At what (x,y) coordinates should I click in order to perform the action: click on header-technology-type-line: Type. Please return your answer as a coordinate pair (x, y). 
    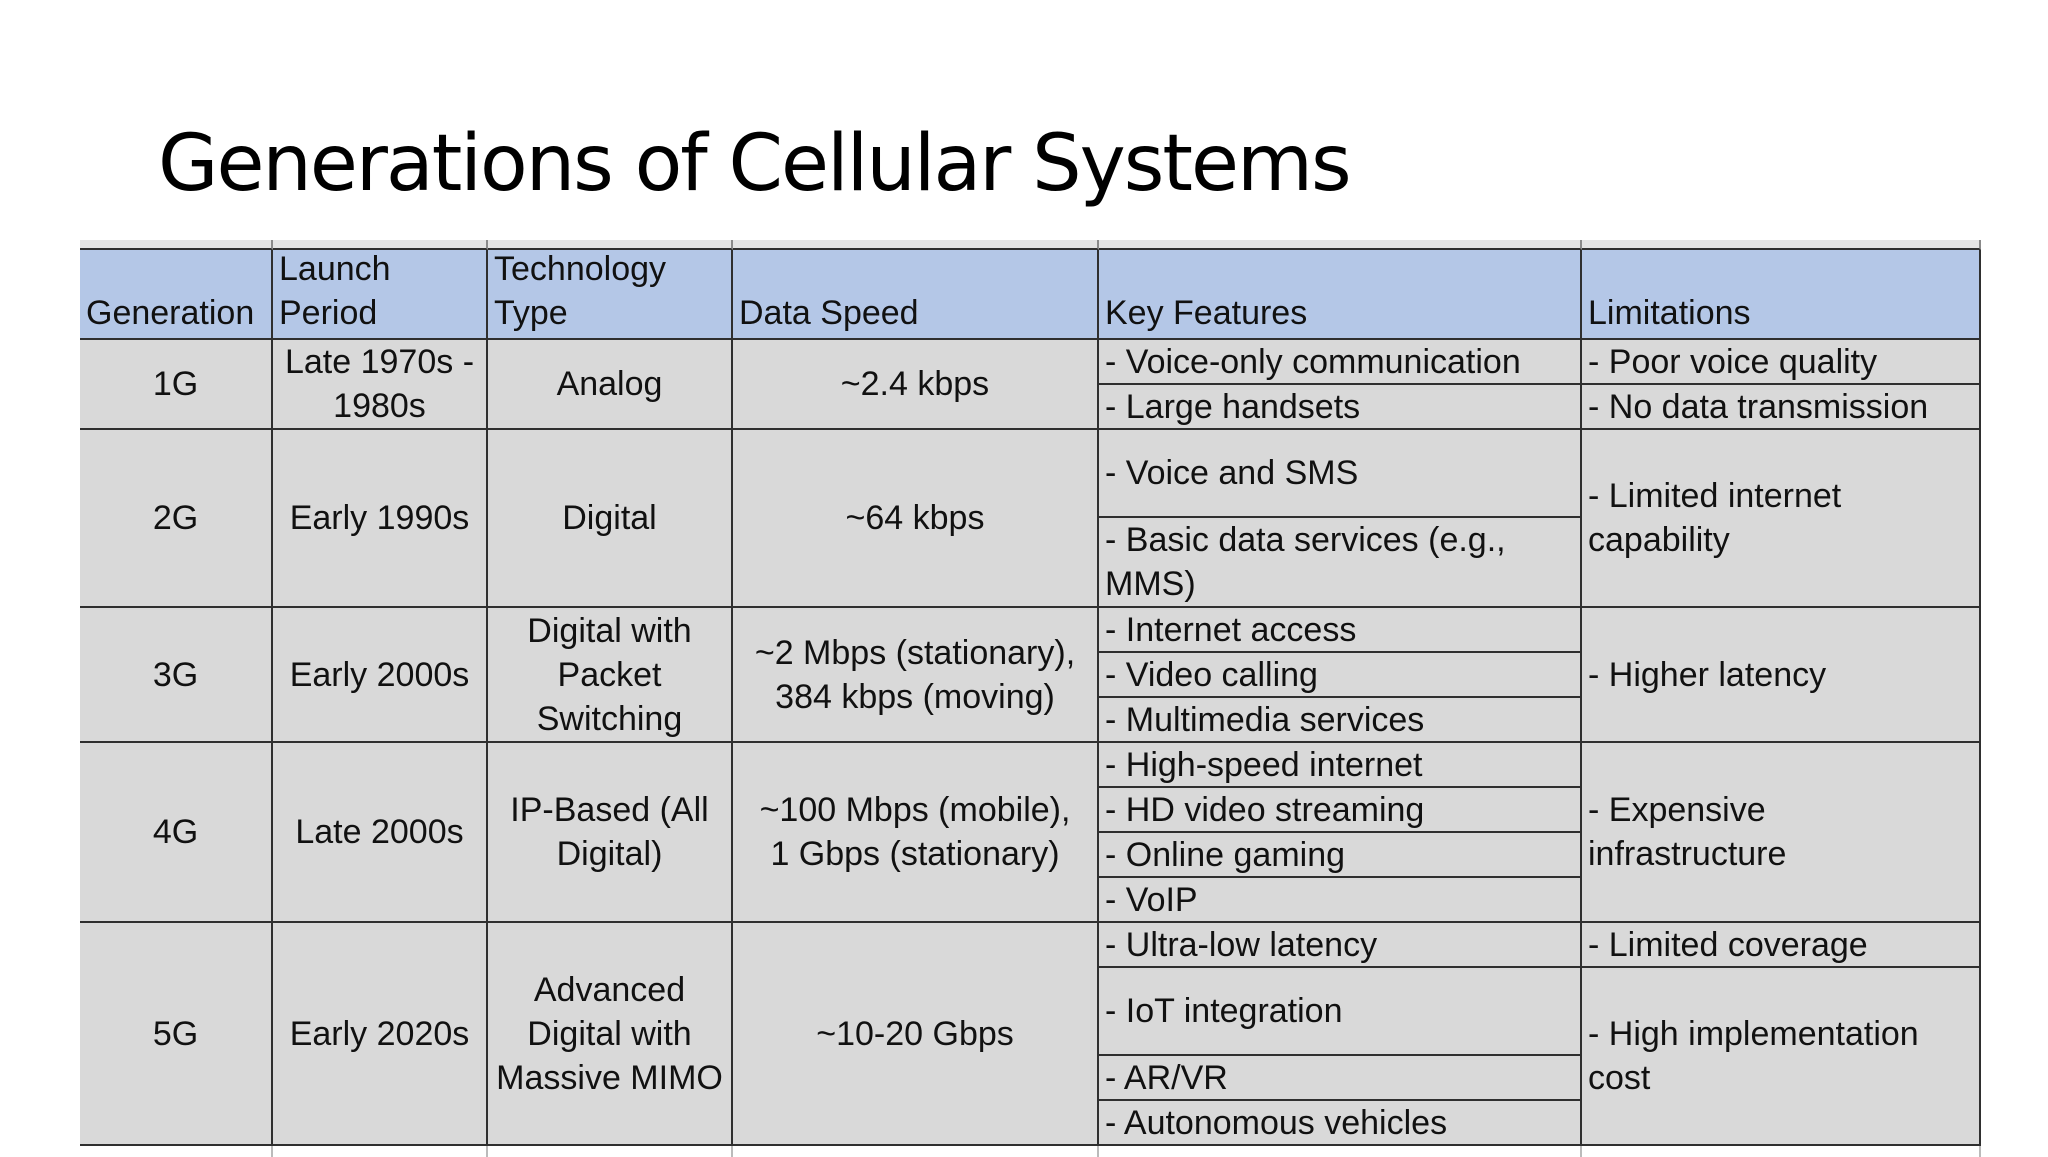
    Looking at the image, I should click on (531, 313).